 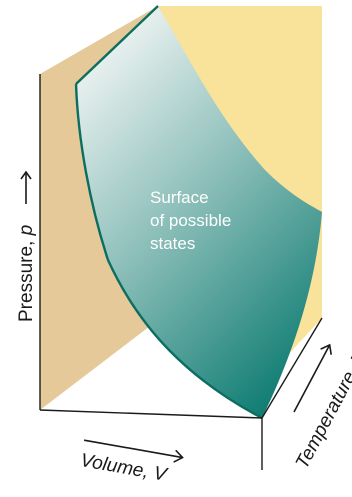 What do you see at coordinates (326, 349) in the screenshot?
I see `temperature-arrow-head` at bounding box center [326, 349].